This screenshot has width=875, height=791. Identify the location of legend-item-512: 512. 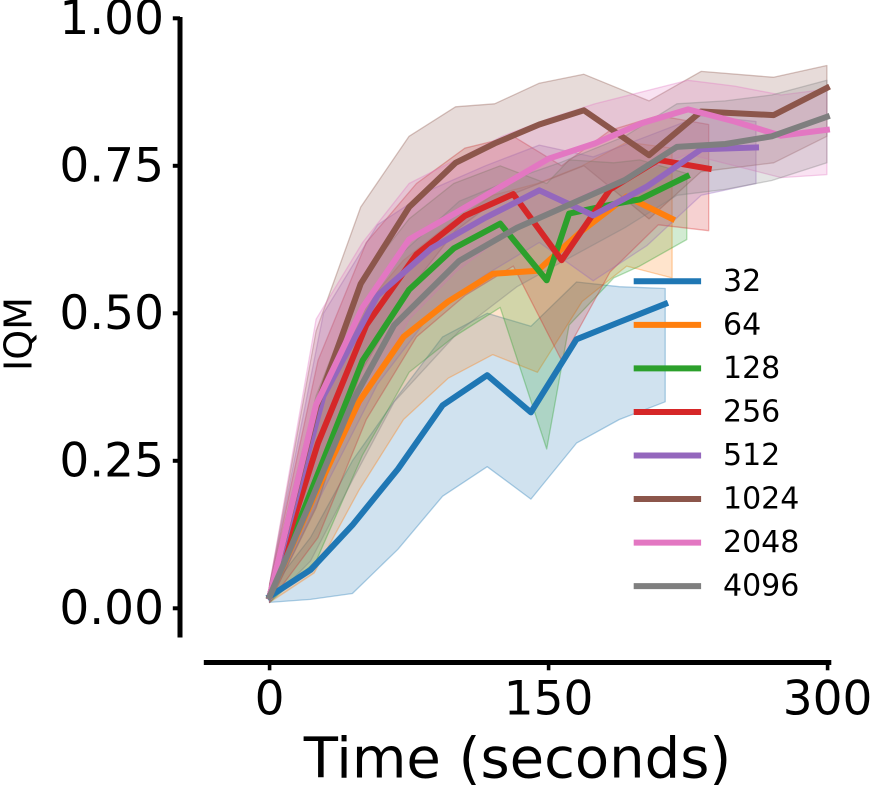
(706, 455).